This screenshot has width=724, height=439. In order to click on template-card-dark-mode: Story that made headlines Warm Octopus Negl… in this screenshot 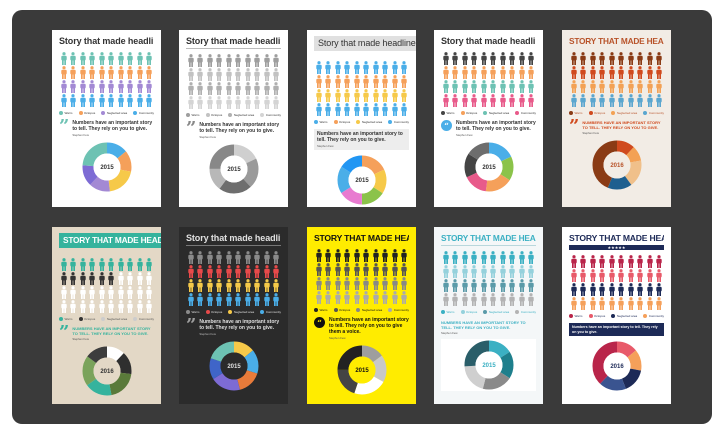, I will do `click(233, 315)`.